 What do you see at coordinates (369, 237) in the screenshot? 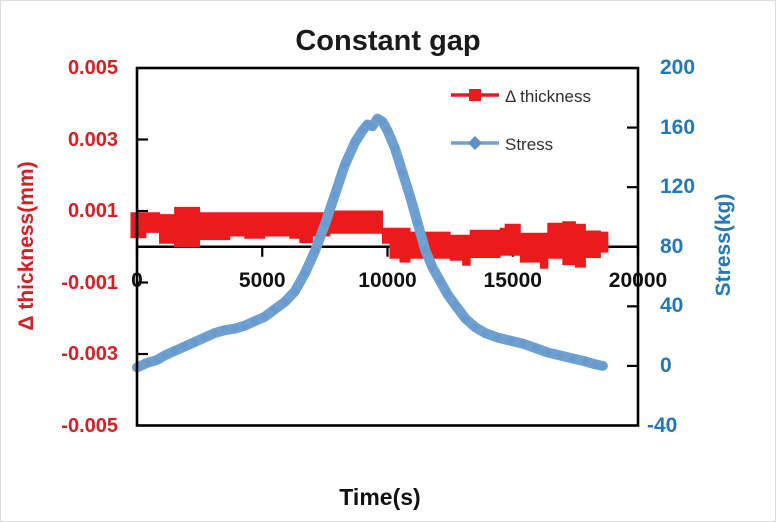
I see `thickness-series-band` at bounding box center [369, 237].